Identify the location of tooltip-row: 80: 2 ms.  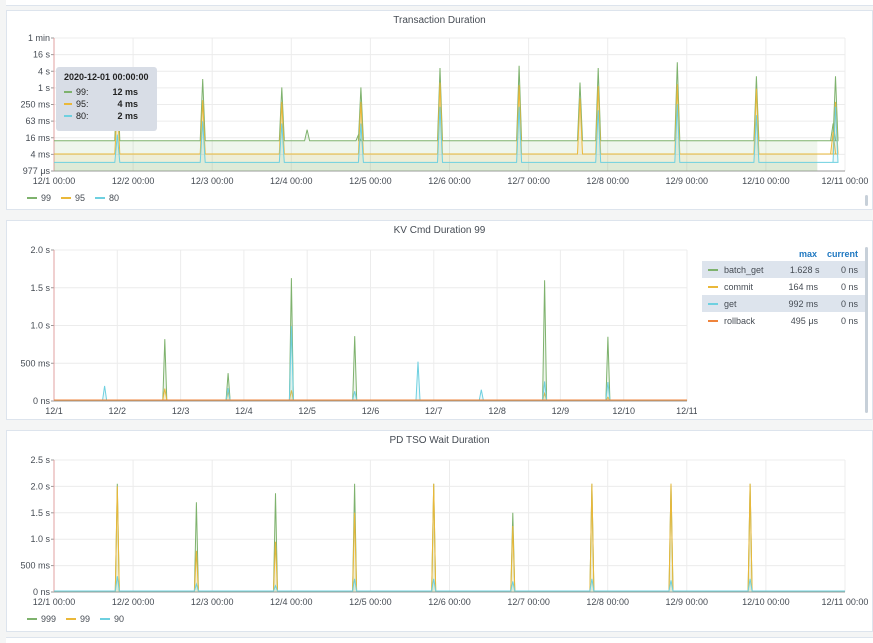
(106, 116).